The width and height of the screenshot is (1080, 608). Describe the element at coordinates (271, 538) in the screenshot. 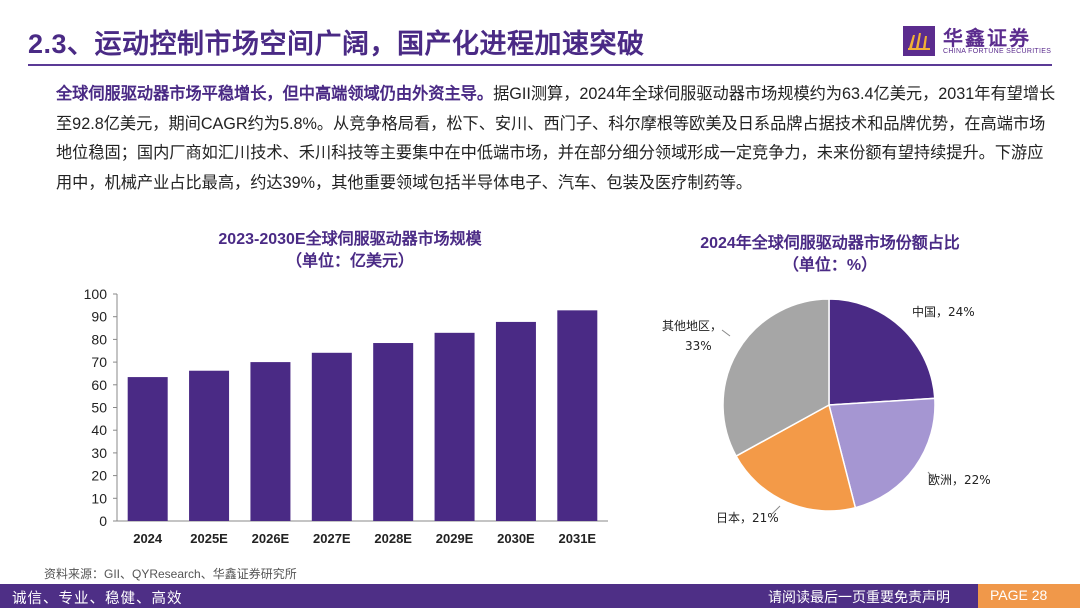

I see `bar-x-tick-label: 2026E` at that location.